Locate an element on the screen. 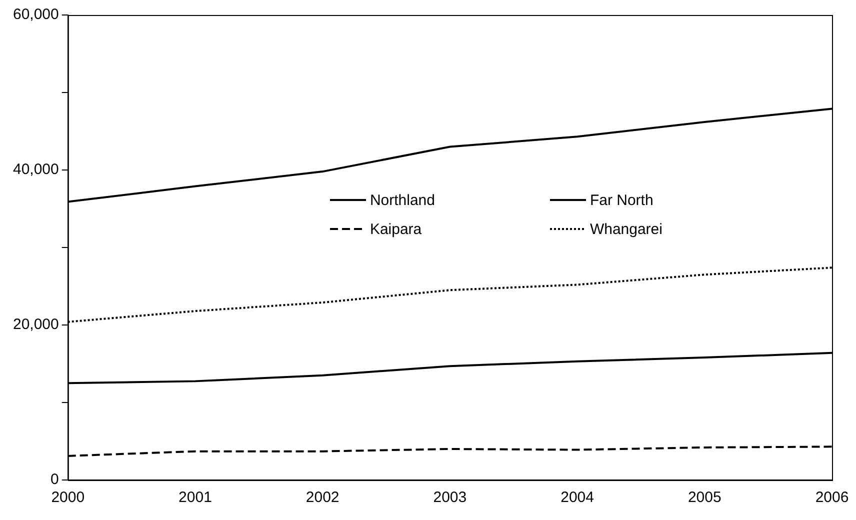 This screenshot has width=856, height=520. x-tick-label: 2005 is located at coordinates (705, 497).